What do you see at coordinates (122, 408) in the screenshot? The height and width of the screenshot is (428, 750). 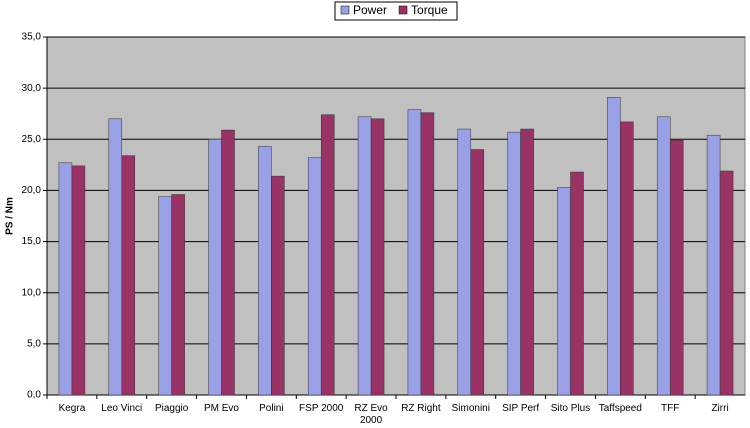 I see `x-tick-label: Leo Vinci` at bounding box center [122, 408].